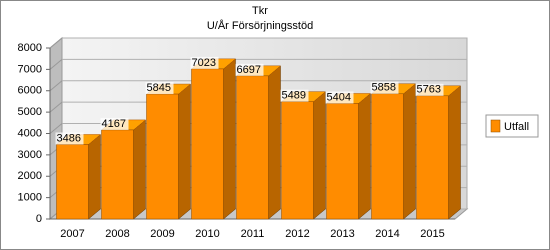  I want to click on value-label: 5763, so click(429, 90).